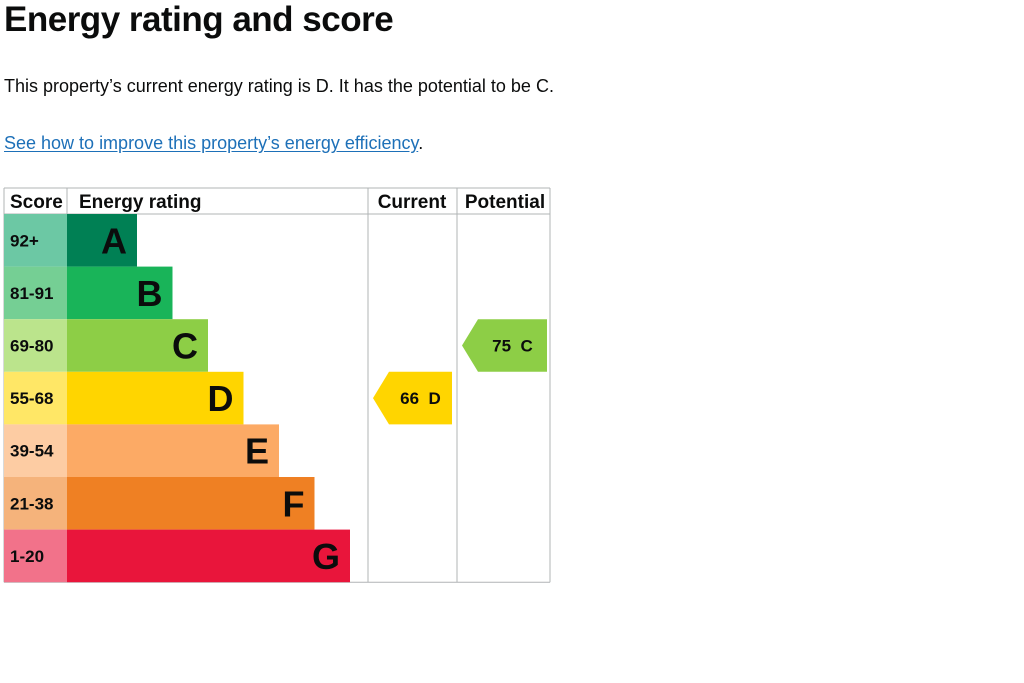 The height and width of the screenshot is (683, 1024). I want to click on current-arrow, so click(412, 398).